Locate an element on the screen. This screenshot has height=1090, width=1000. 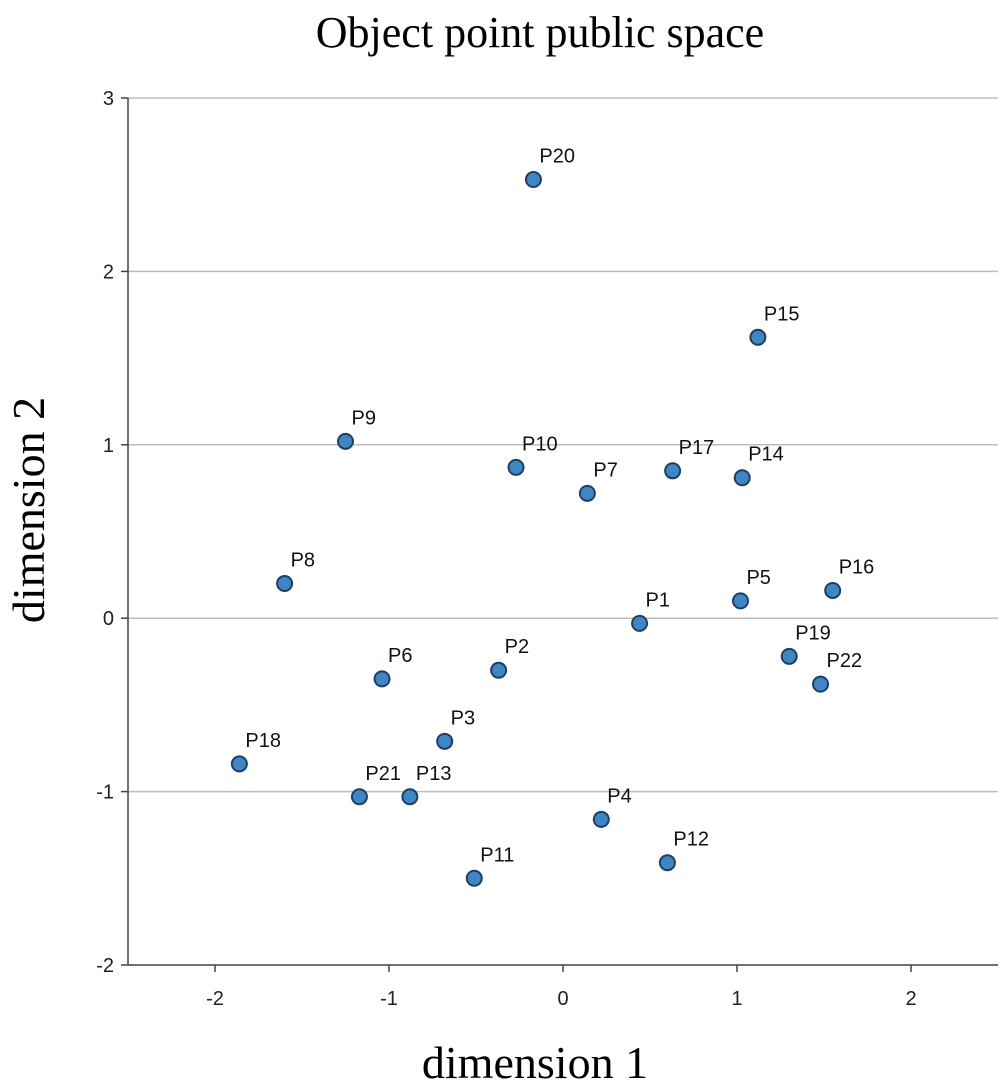
y-tick-label: -2 is located at coordinates (105, 966).